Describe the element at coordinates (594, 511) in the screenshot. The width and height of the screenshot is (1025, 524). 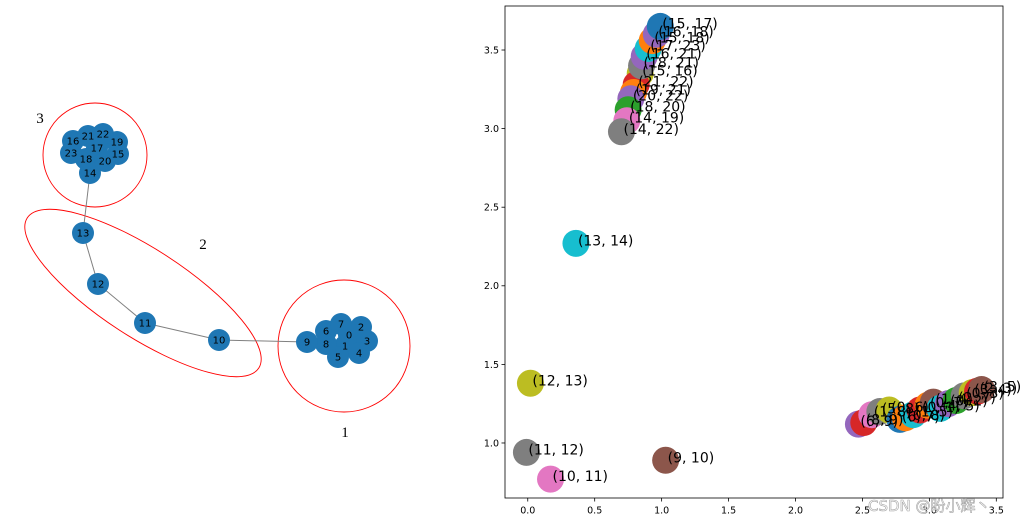
I see `x-tick-label: 0.5` at that location.